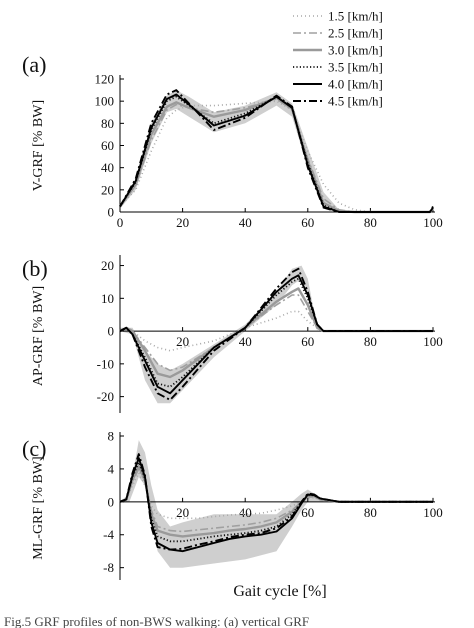  Describe the element at coordinates (107, 145) in the screenshot. I see `y-tick-label: 60` at that location.